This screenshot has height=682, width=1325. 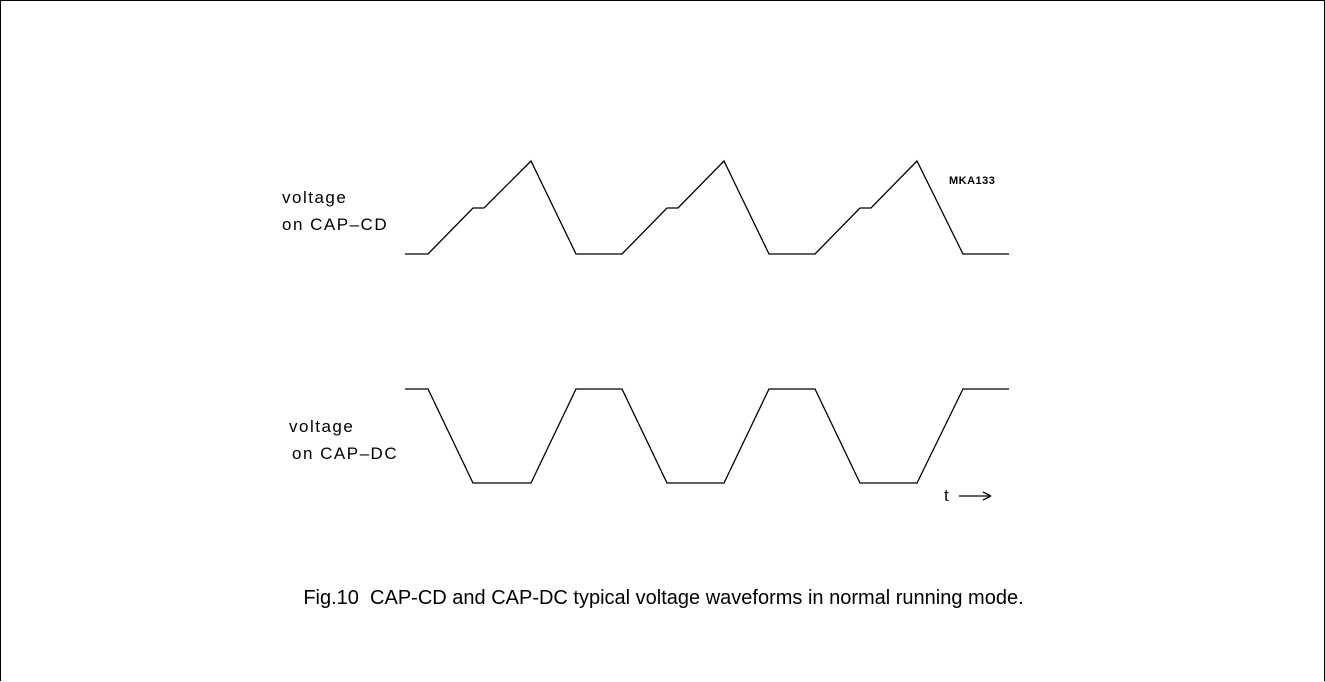 I want to click on figure-code: MKA133, so click(x=972, y=181).